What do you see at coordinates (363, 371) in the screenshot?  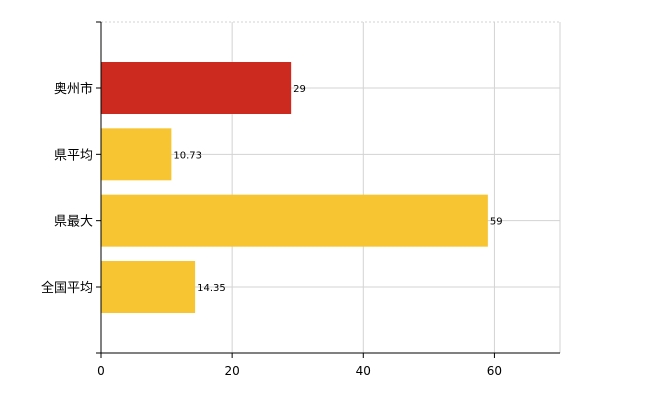 I see `x-tick-label-2: 40` at bounding box center [363, 371].